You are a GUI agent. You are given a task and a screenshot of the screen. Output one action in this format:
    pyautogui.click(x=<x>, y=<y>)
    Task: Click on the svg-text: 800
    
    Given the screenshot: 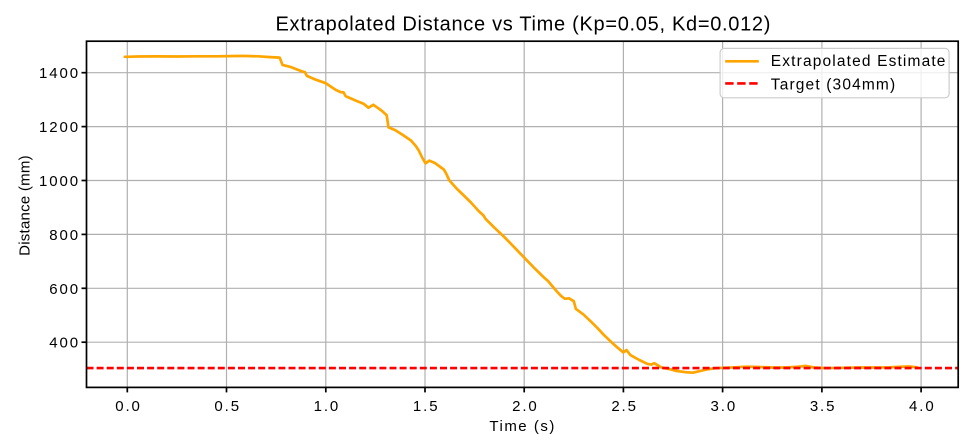 What is the action you would take?
    pyautogui.click(x=64, y=235)
    